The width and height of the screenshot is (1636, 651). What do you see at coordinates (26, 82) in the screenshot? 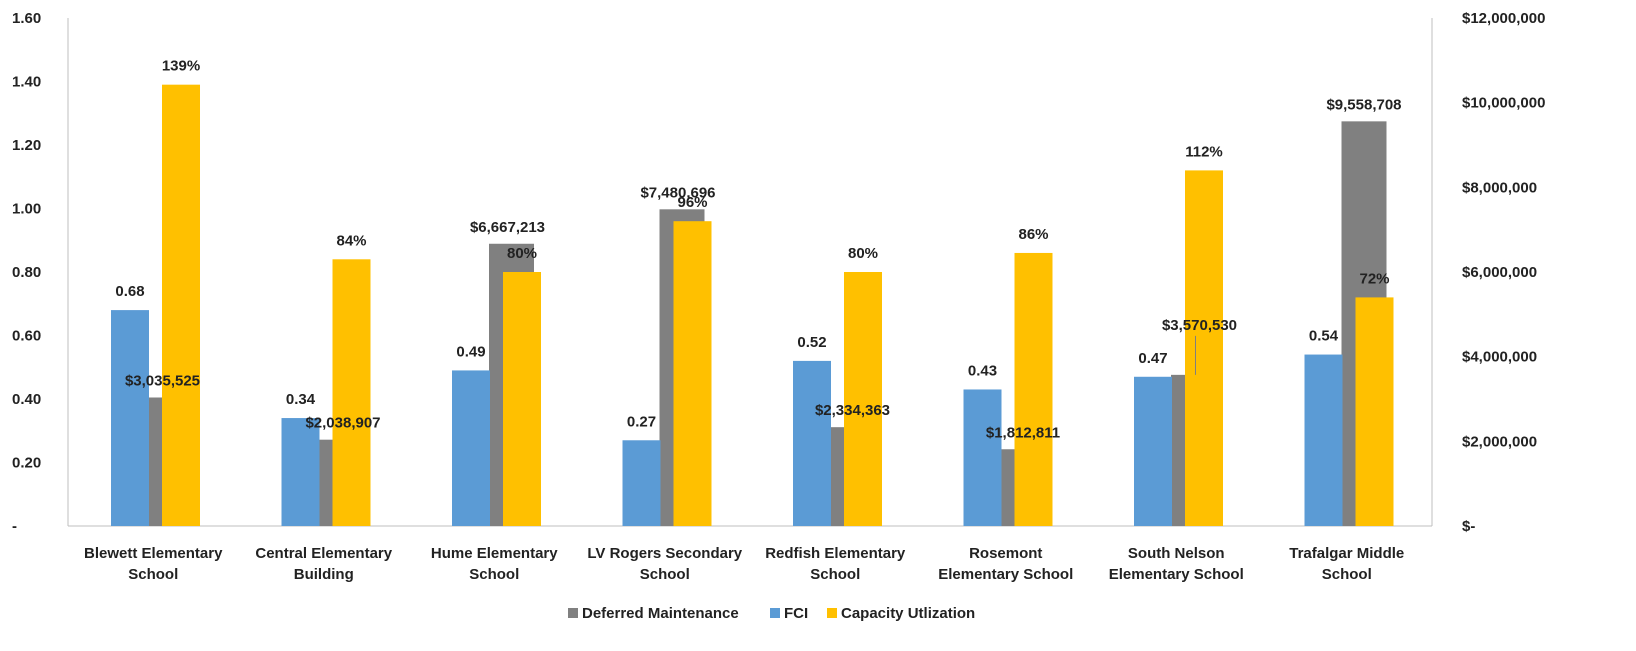
I see `left-axis-tick-label: 1.40` at bounding box center [26, 82].